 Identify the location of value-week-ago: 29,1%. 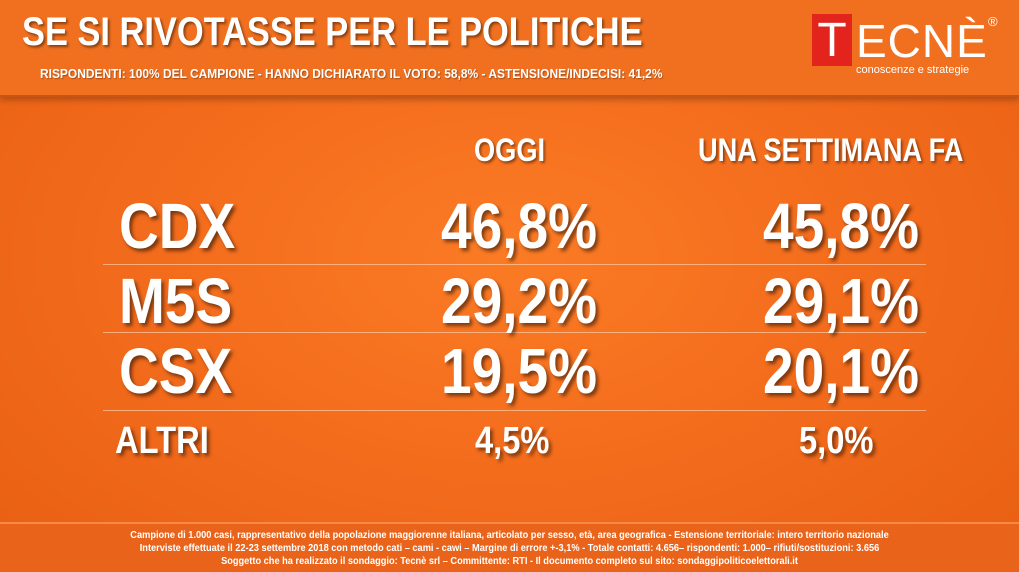
(841, 301).